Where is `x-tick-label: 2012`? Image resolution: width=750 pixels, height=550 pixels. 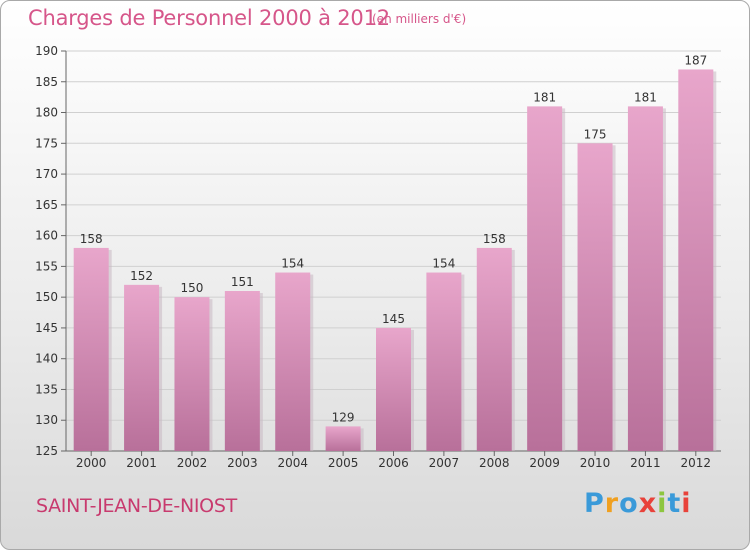
x-tick-label: 2012 is located at coordinates (696, 463).